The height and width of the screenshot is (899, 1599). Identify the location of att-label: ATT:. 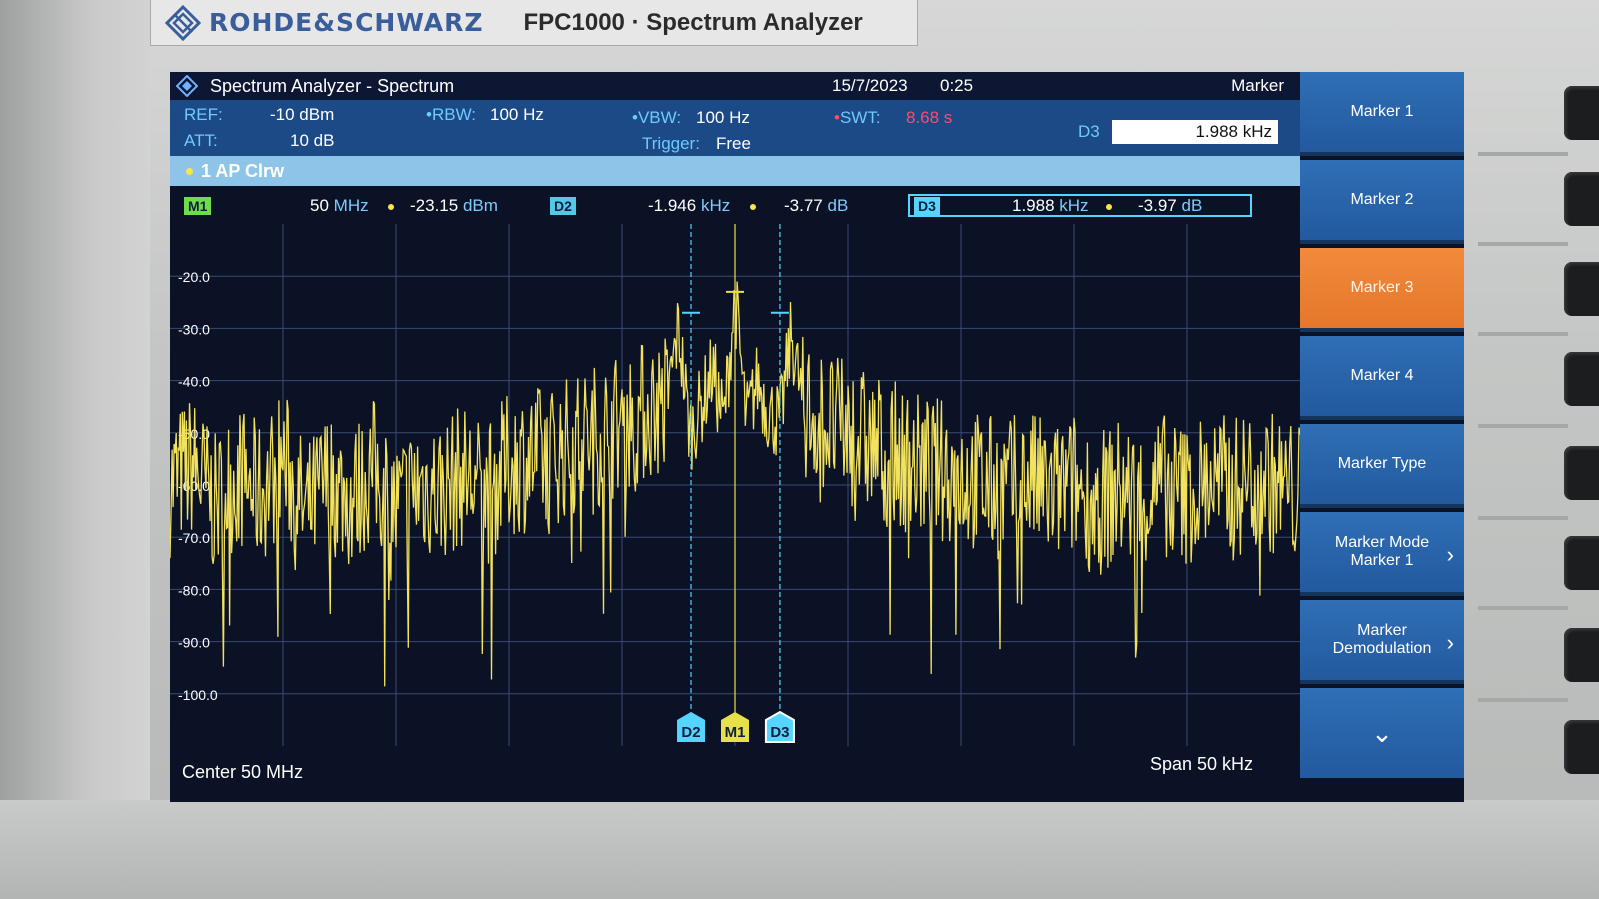
(201, 140).